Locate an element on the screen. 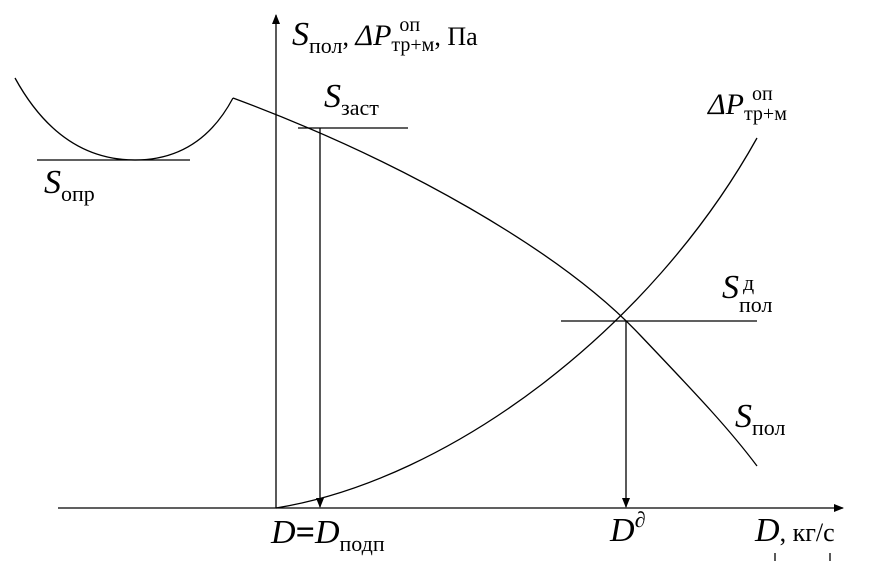 This screenshot has height=561, width=891. s-pol-label: Sпол is located at coordinates (760, 418).